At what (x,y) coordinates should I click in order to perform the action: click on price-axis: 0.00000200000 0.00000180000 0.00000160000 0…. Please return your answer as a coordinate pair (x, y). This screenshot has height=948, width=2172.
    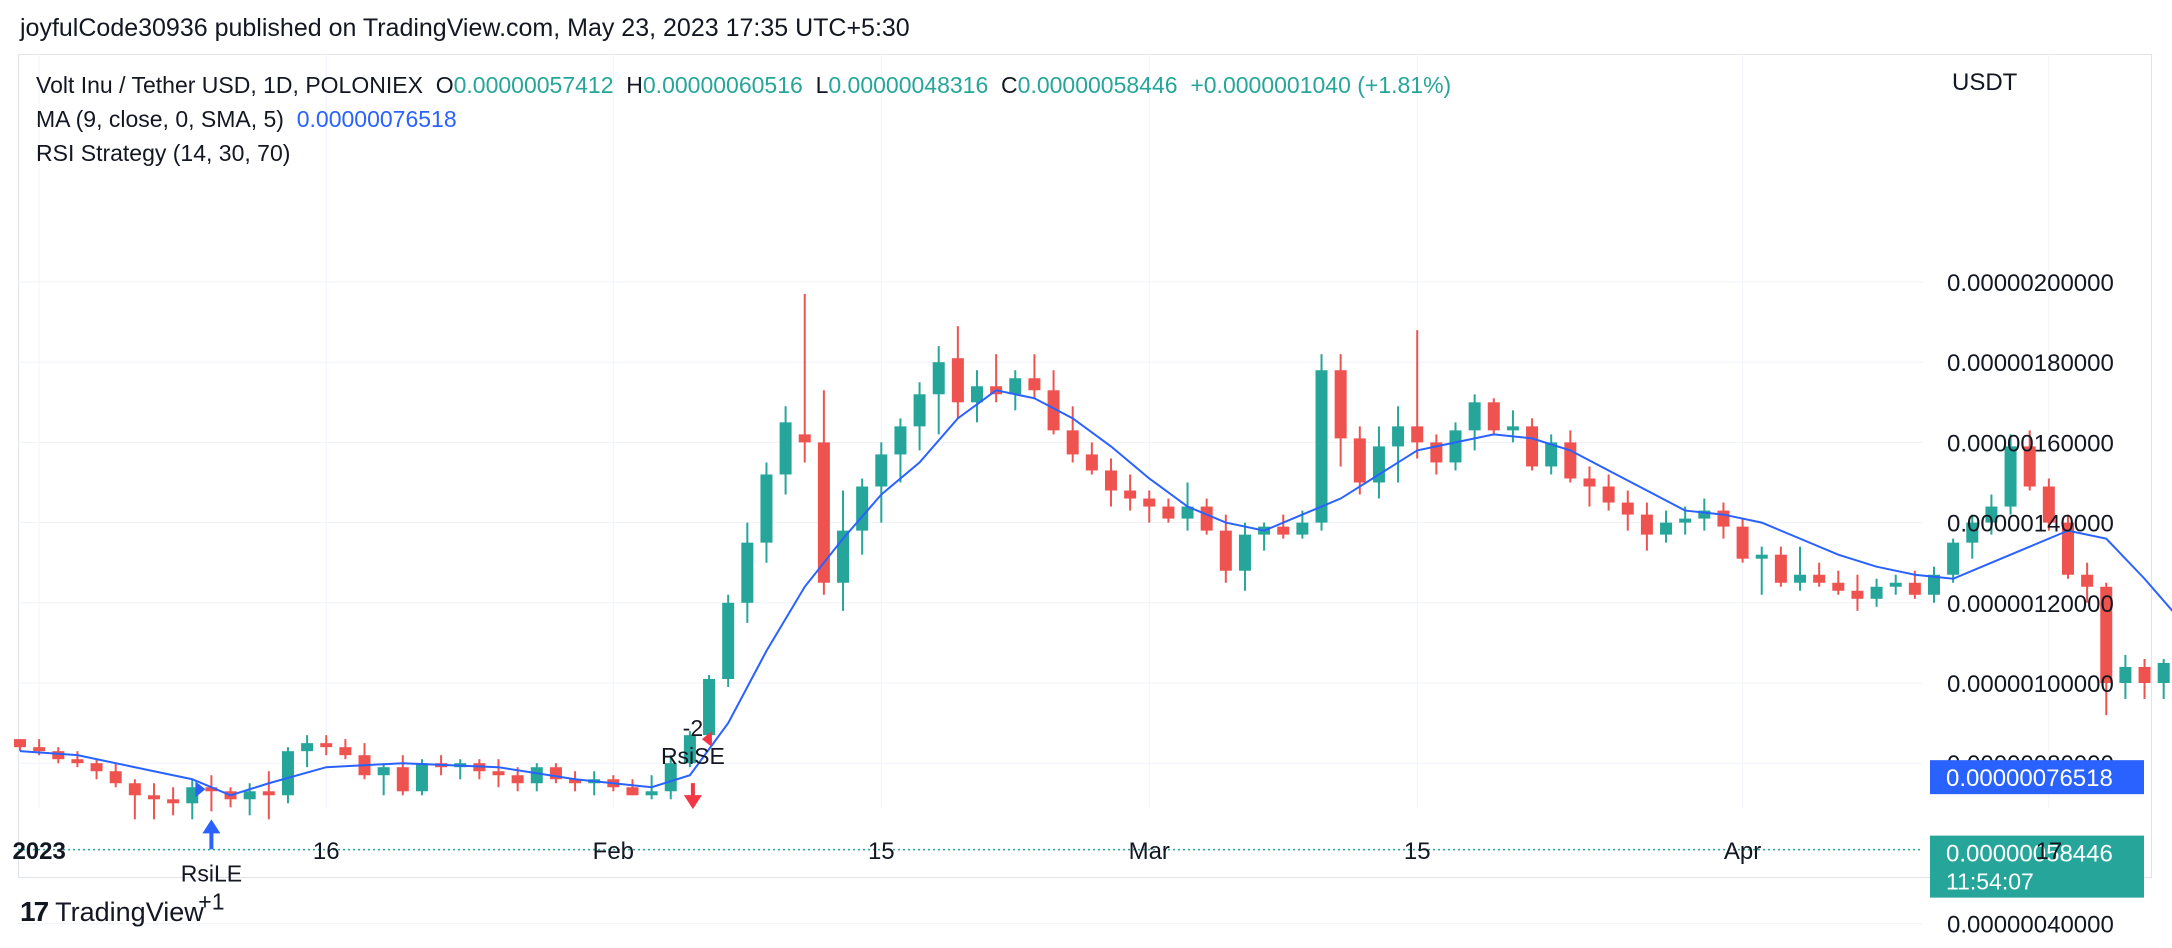
    Looking at the image, I should click on (2037, 504).